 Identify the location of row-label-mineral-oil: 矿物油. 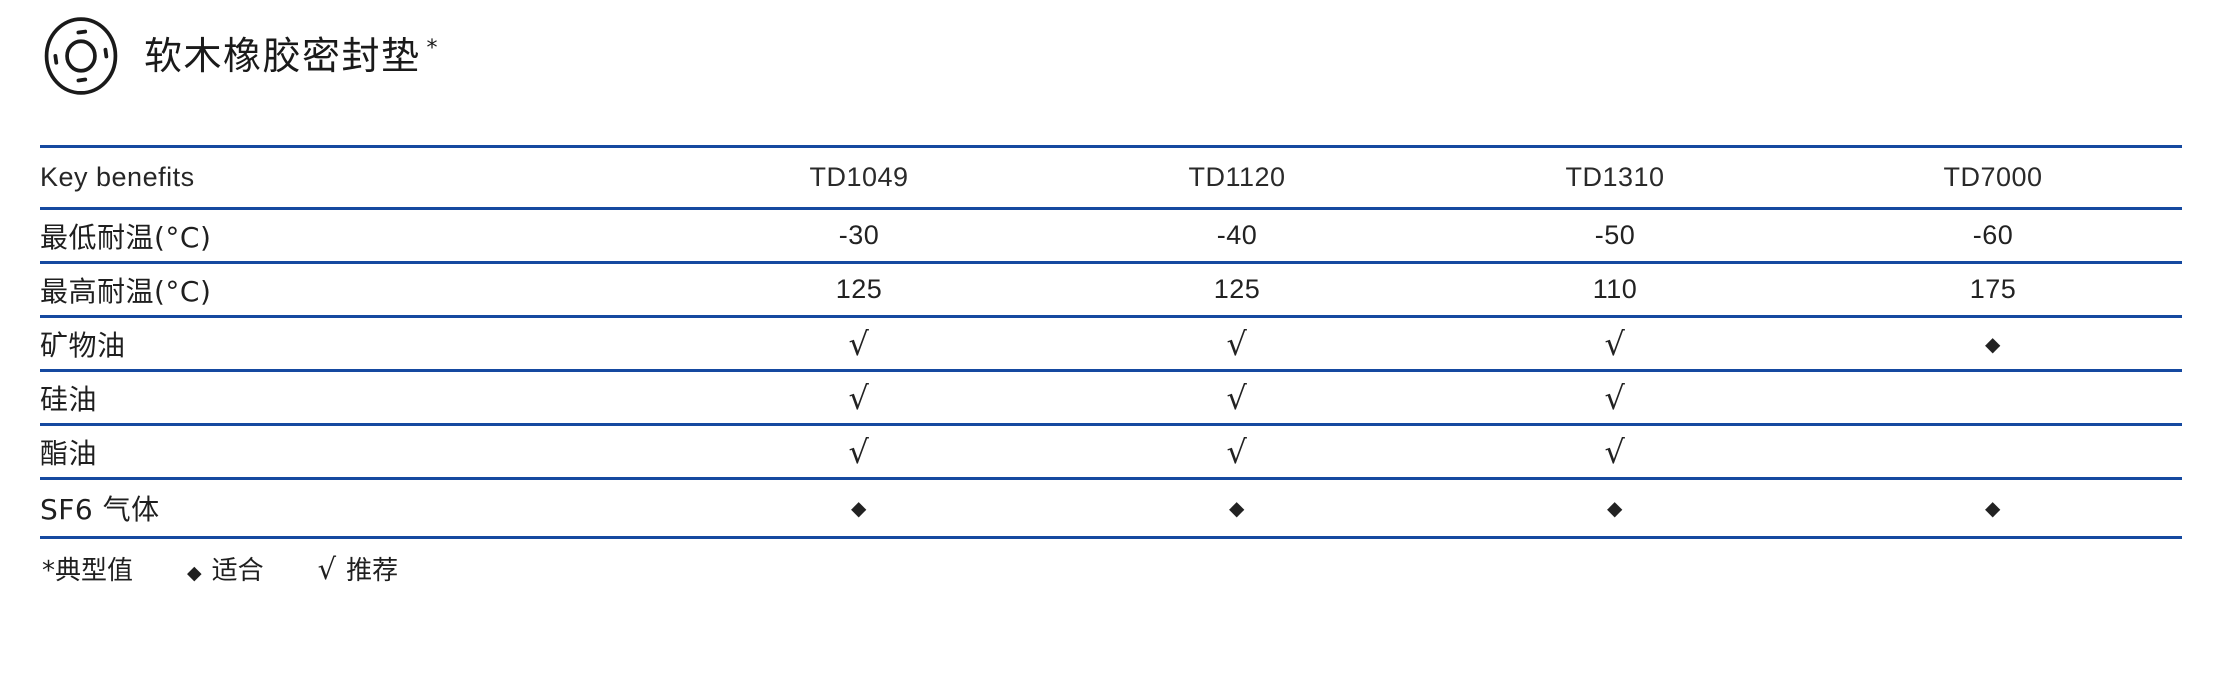
(355, 344).